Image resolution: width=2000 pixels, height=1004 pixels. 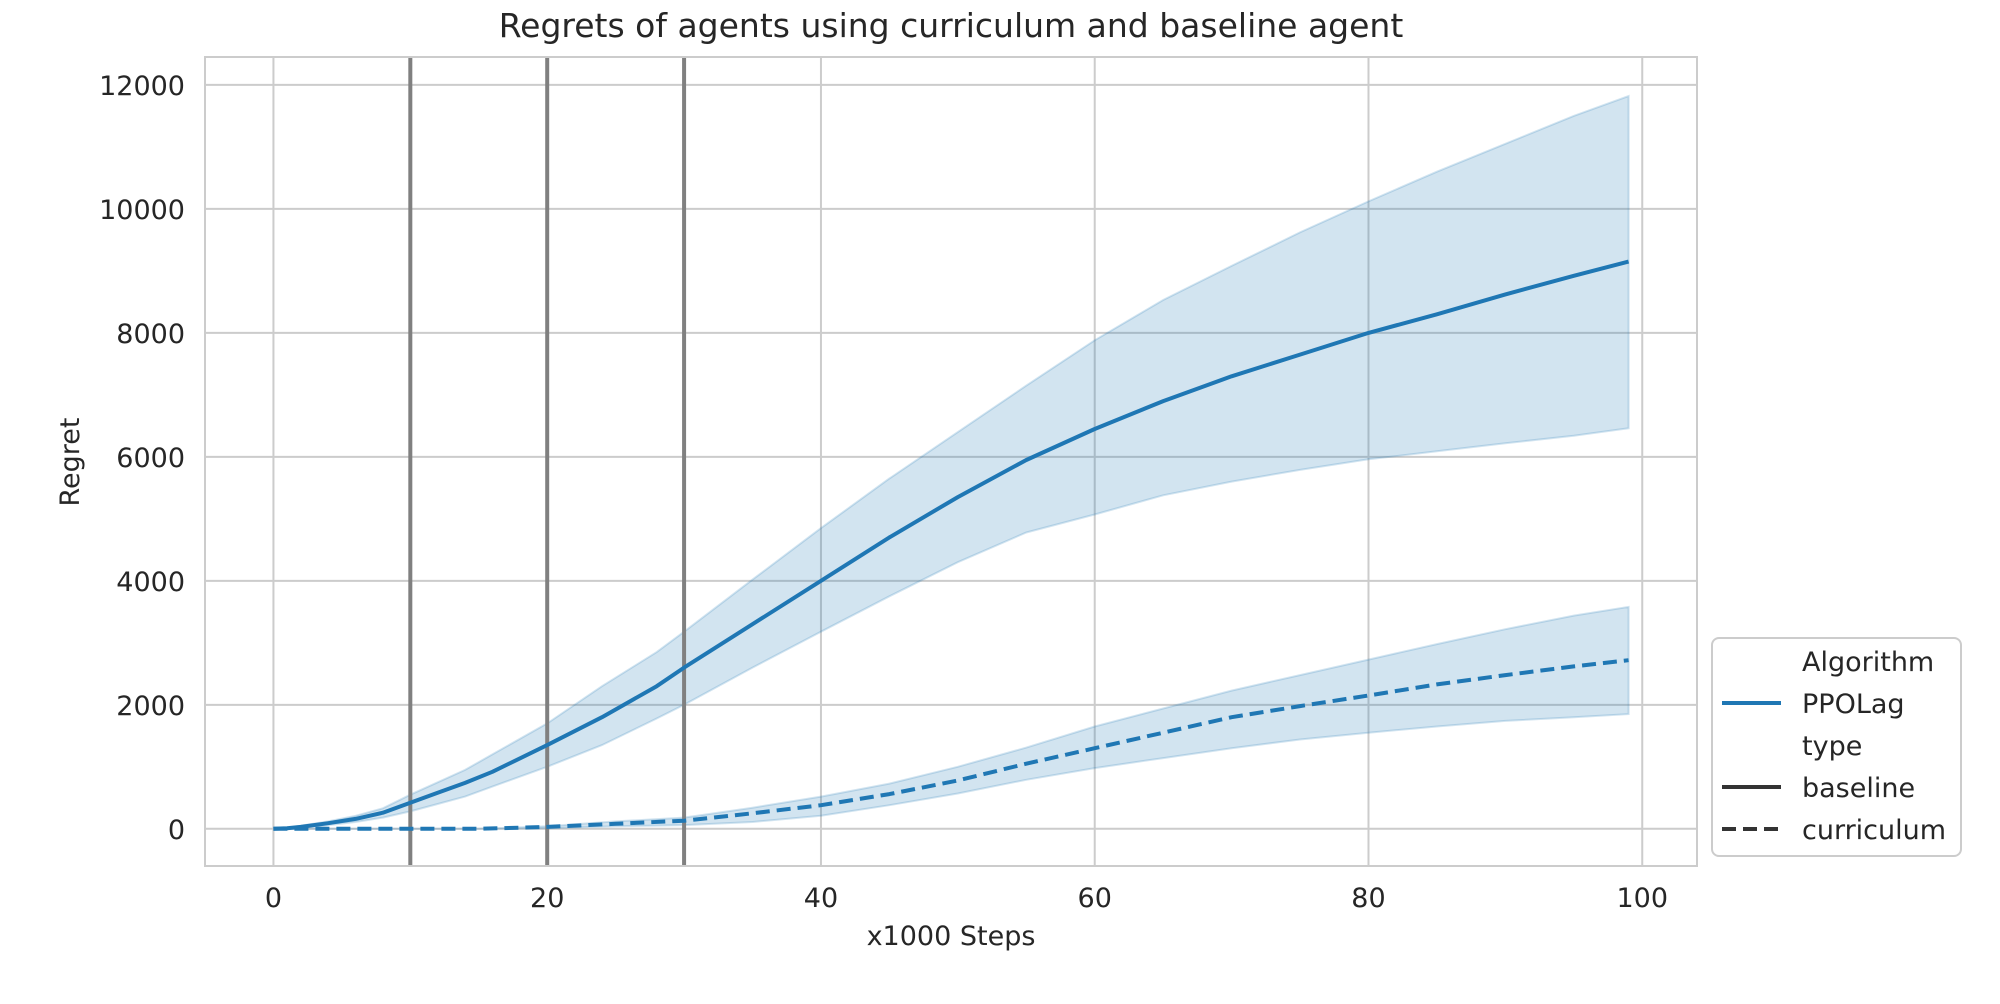 I want to click on x-tick-label: 20, so click(x=547, y=898).